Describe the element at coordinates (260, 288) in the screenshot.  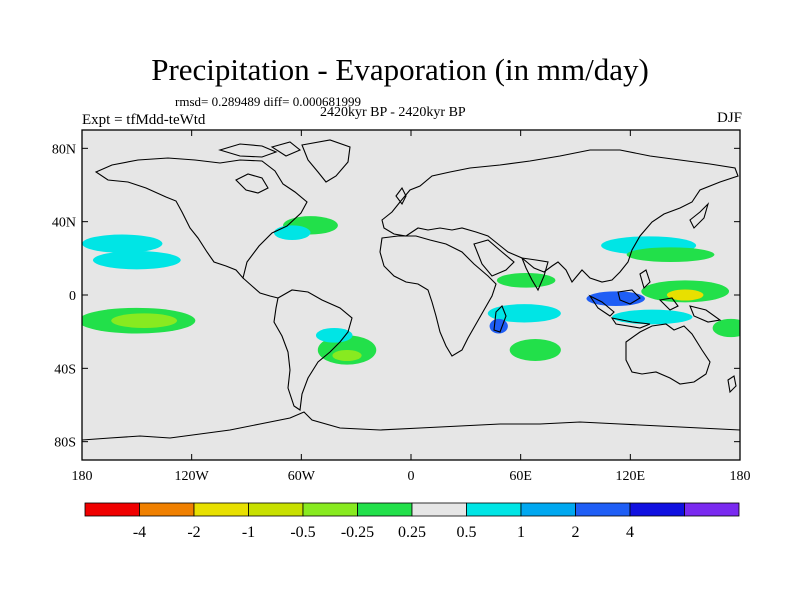
I see `coast-central-america` at that location.